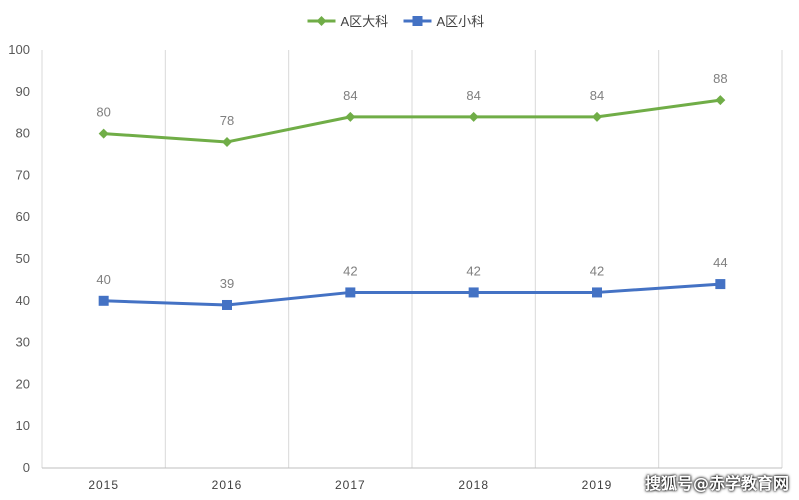  Describe the element at coordinates (23, 342) in the screenshot. I see `y-tick-label: 30` at that location.